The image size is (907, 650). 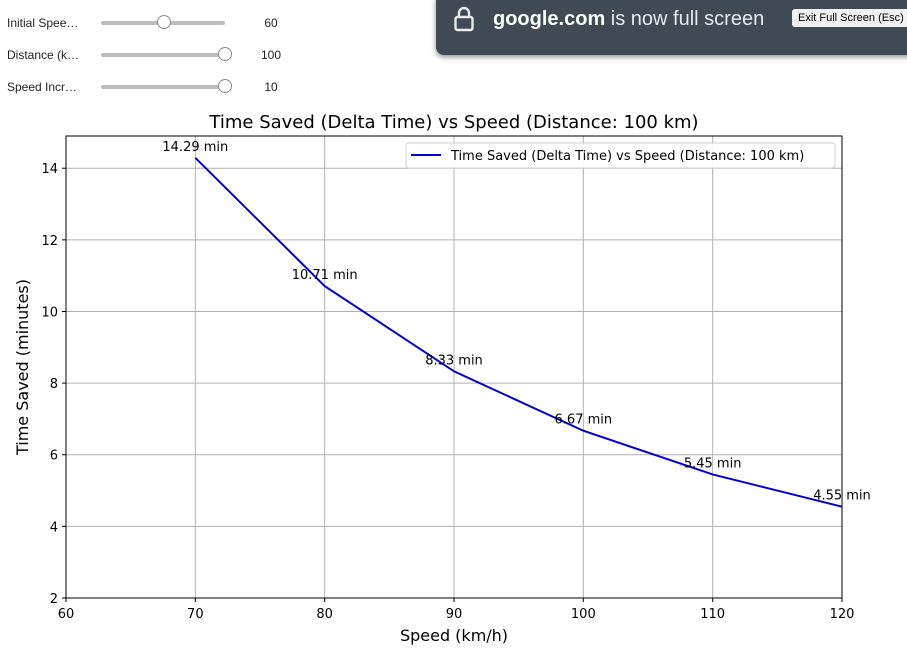 I want to click on x-tick-label: 120, so click(x=842, y=614).